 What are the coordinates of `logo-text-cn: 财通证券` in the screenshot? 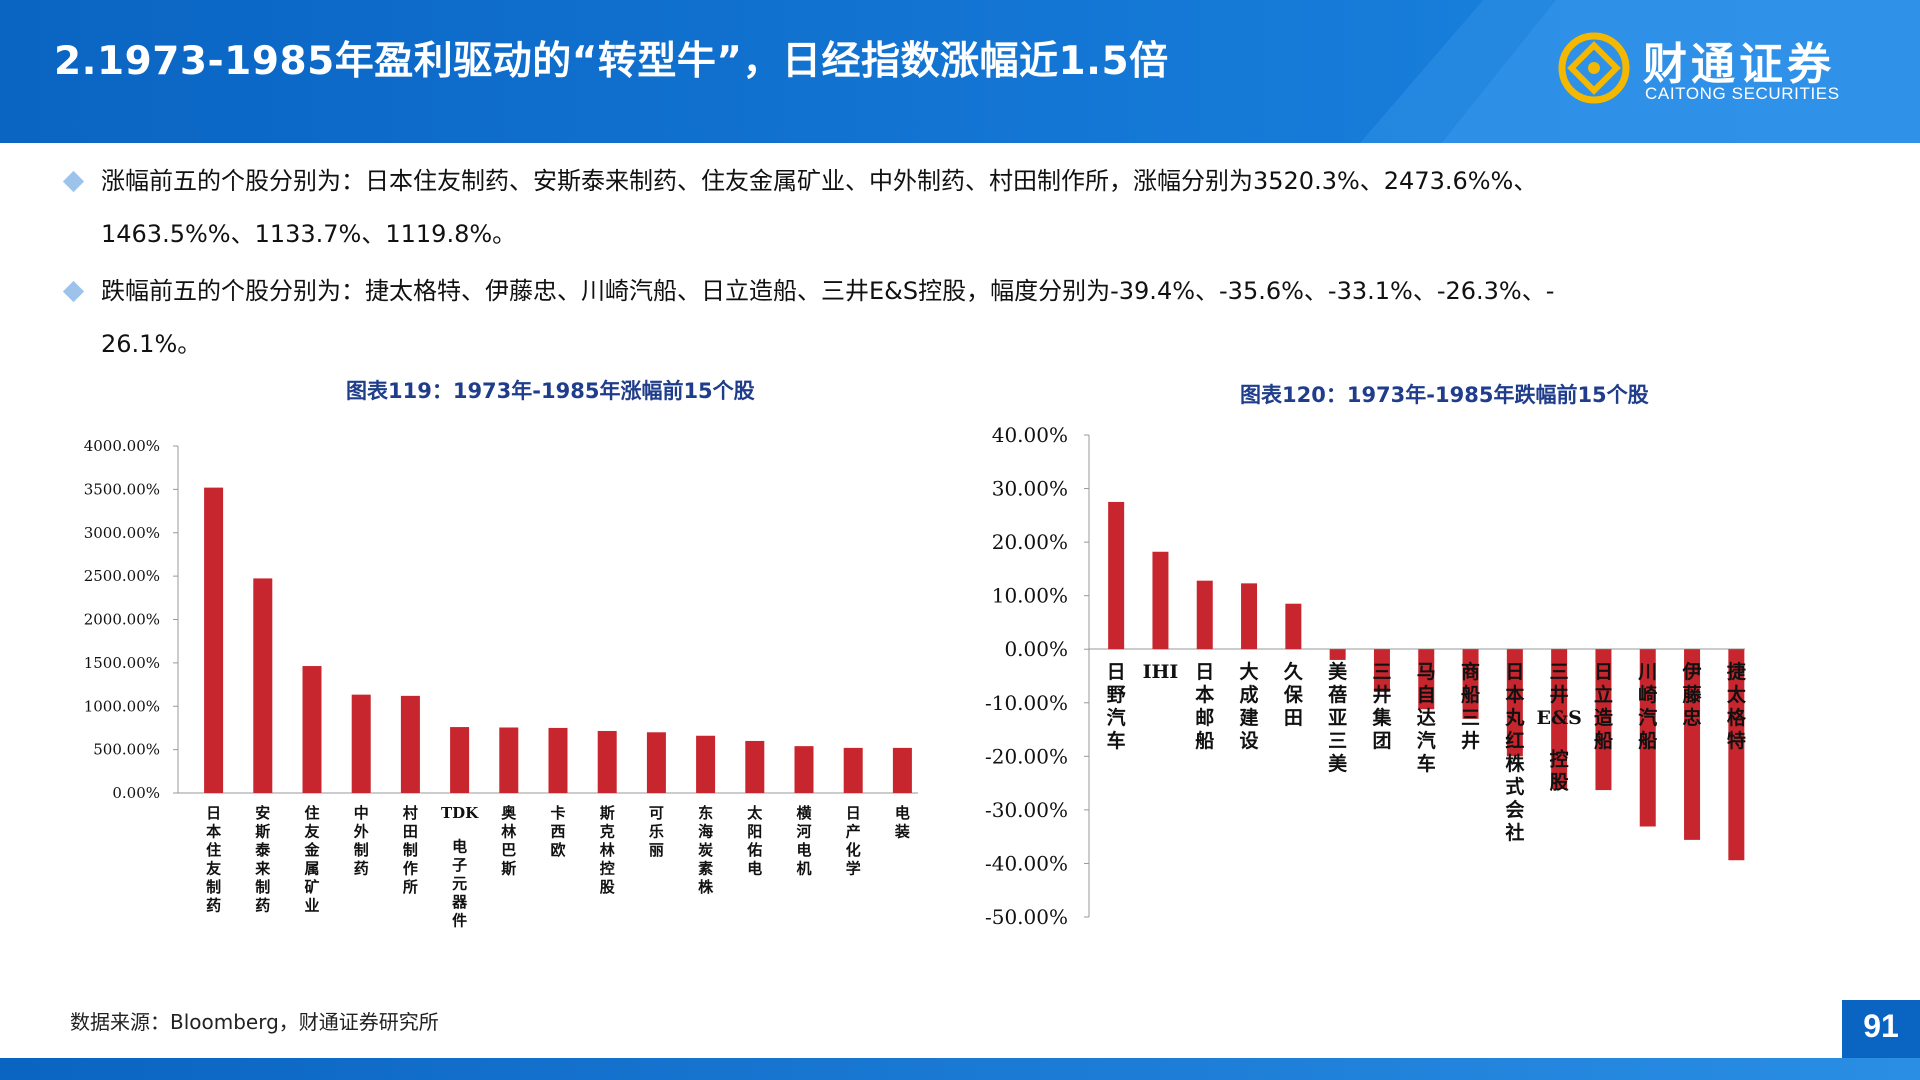 It's located at (1739, 64).